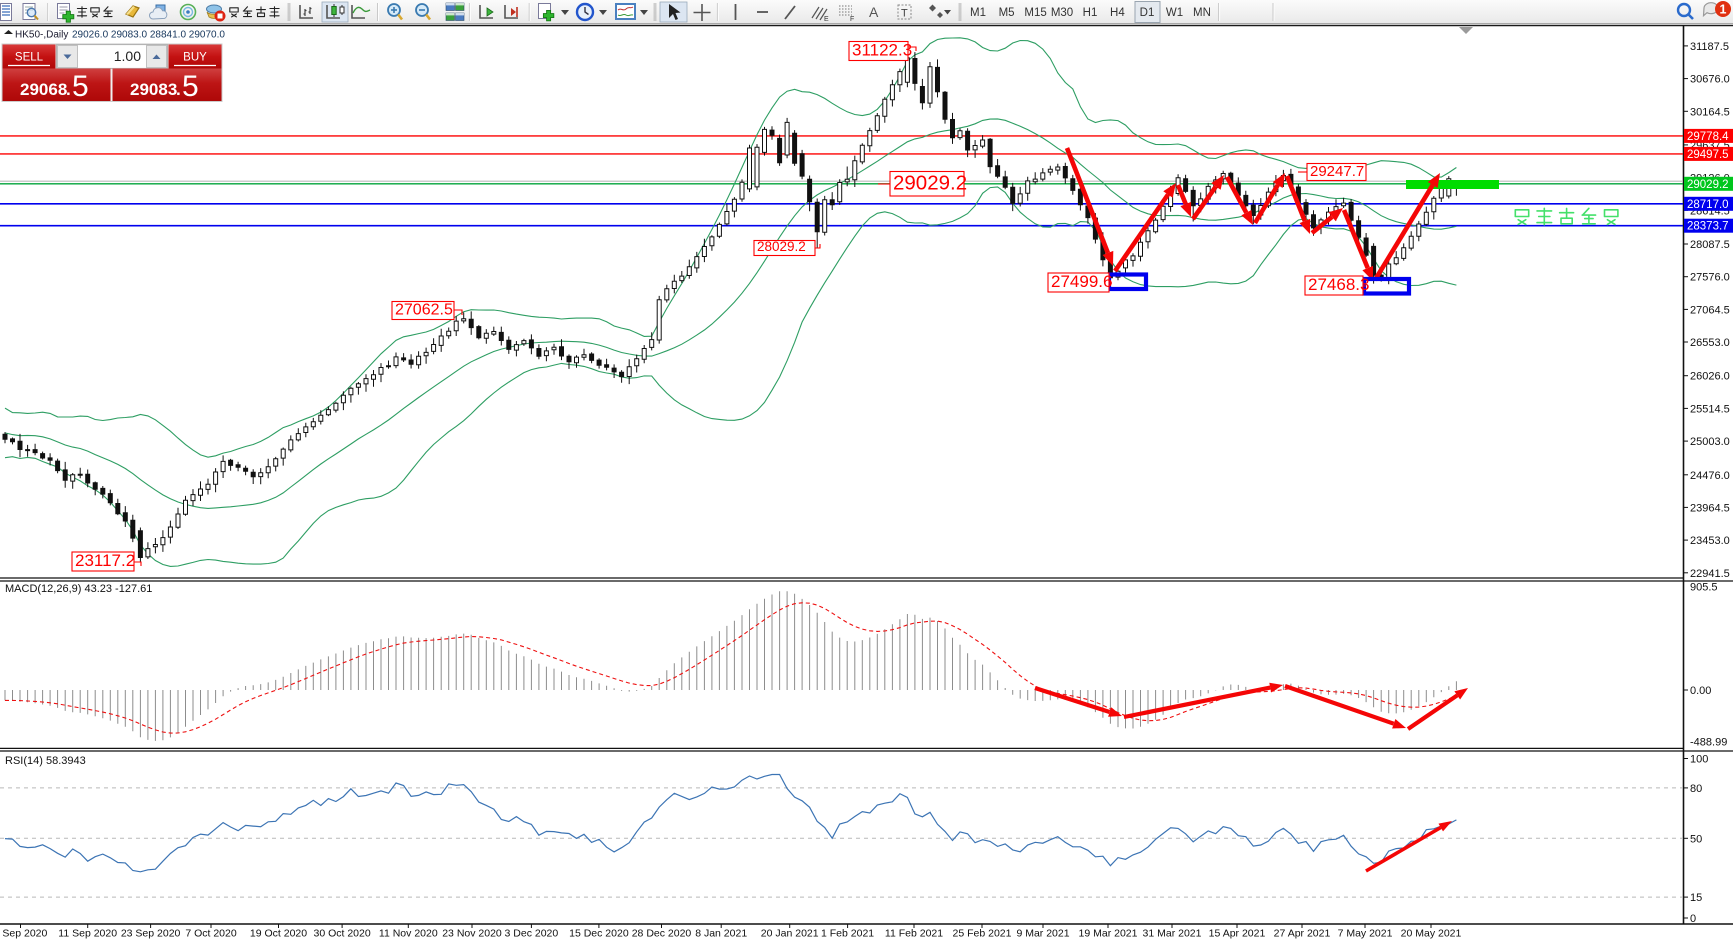 This screenshot has width=1733, height=940. I want to click on svg-text: 20 Jan 2021, so click(790, 934).